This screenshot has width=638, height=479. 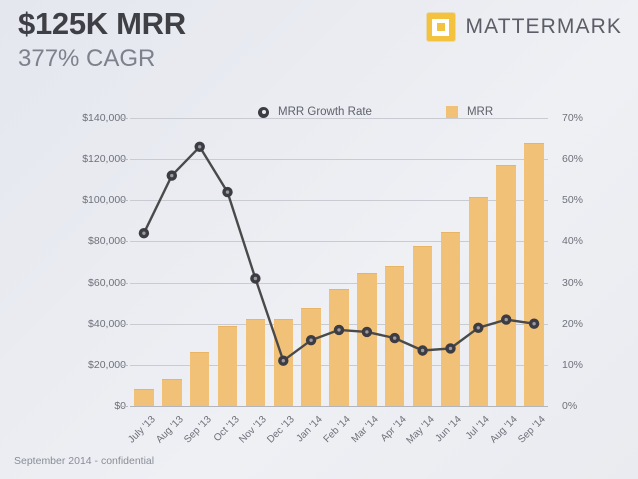 What do you see at coordinates (84, 461) in the screenshot?
I see `slide-footer: September 2014 - confidential` at bounding box center [84, 461].